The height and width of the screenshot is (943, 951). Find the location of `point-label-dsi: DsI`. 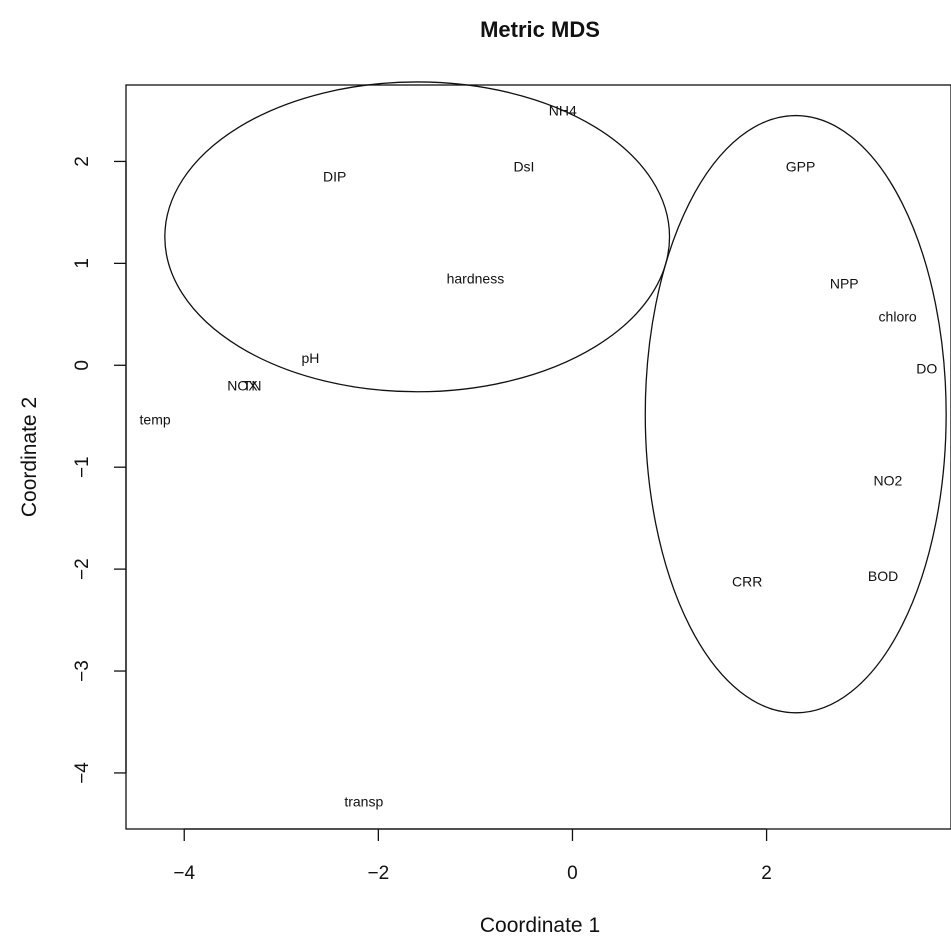

point-label-dsi: DsI is located at coordinates (523, 167).